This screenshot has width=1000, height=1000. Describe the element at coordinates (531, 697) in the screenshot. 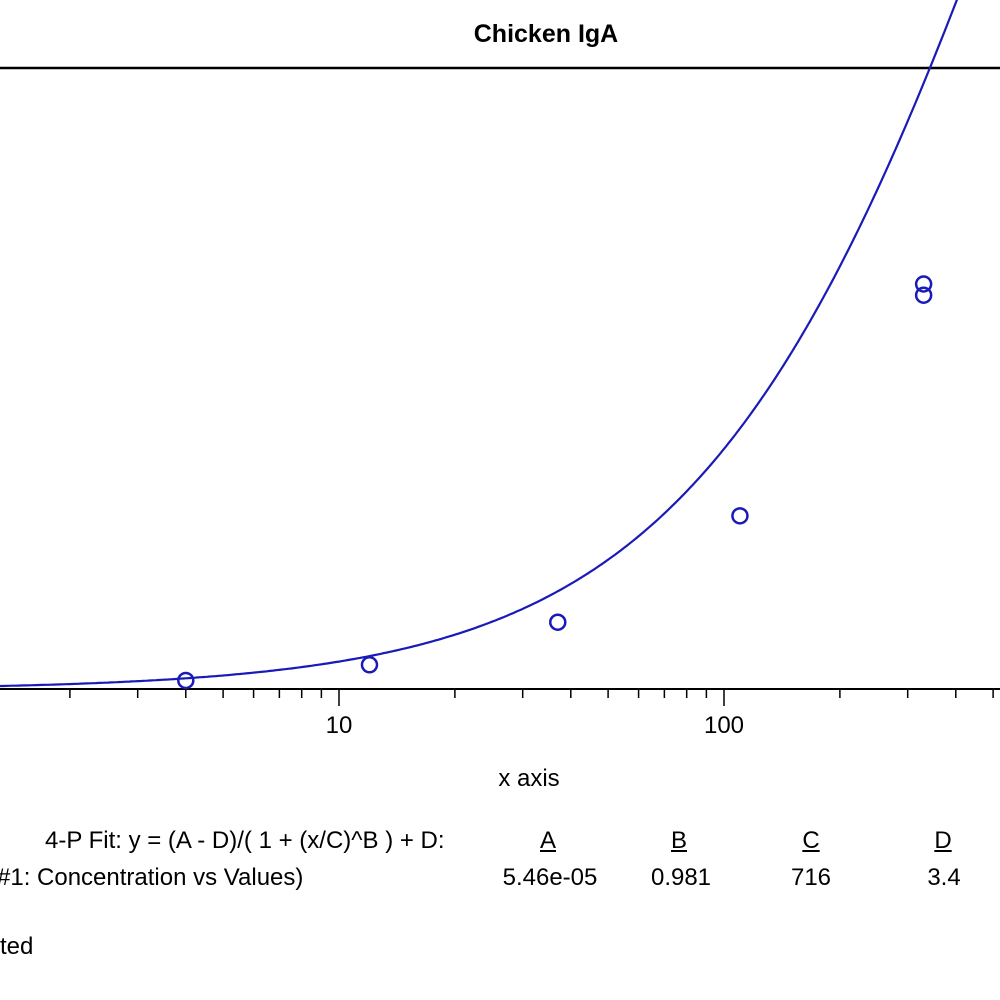

I see `x-axis-ticks` at that location.